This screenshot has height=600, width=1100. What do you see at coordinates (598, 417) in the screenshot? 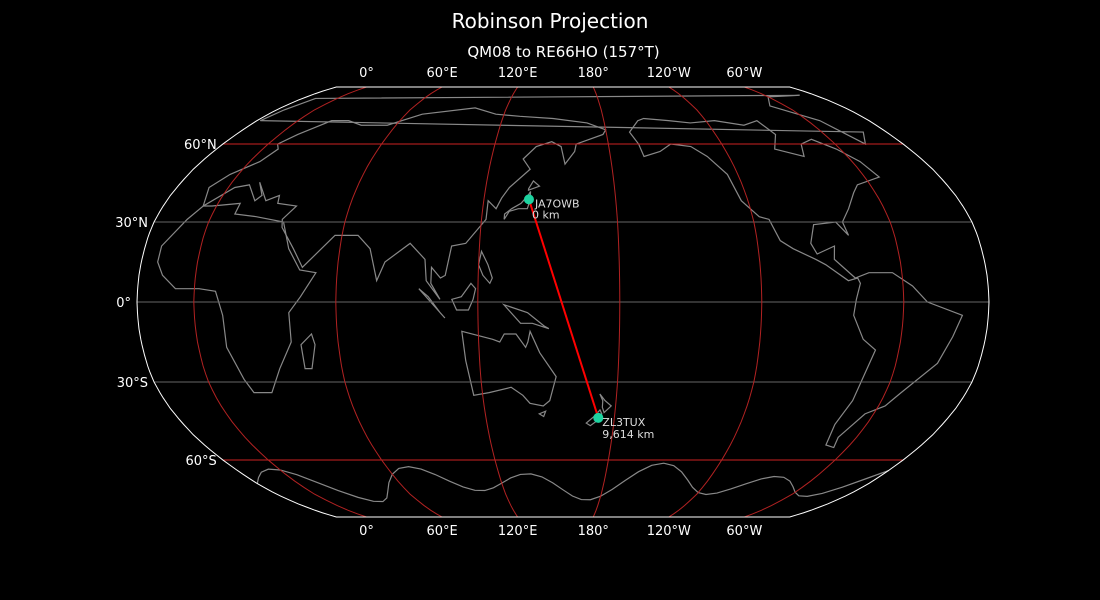
I see `station-marker-to` at bounding box center [598, 417].